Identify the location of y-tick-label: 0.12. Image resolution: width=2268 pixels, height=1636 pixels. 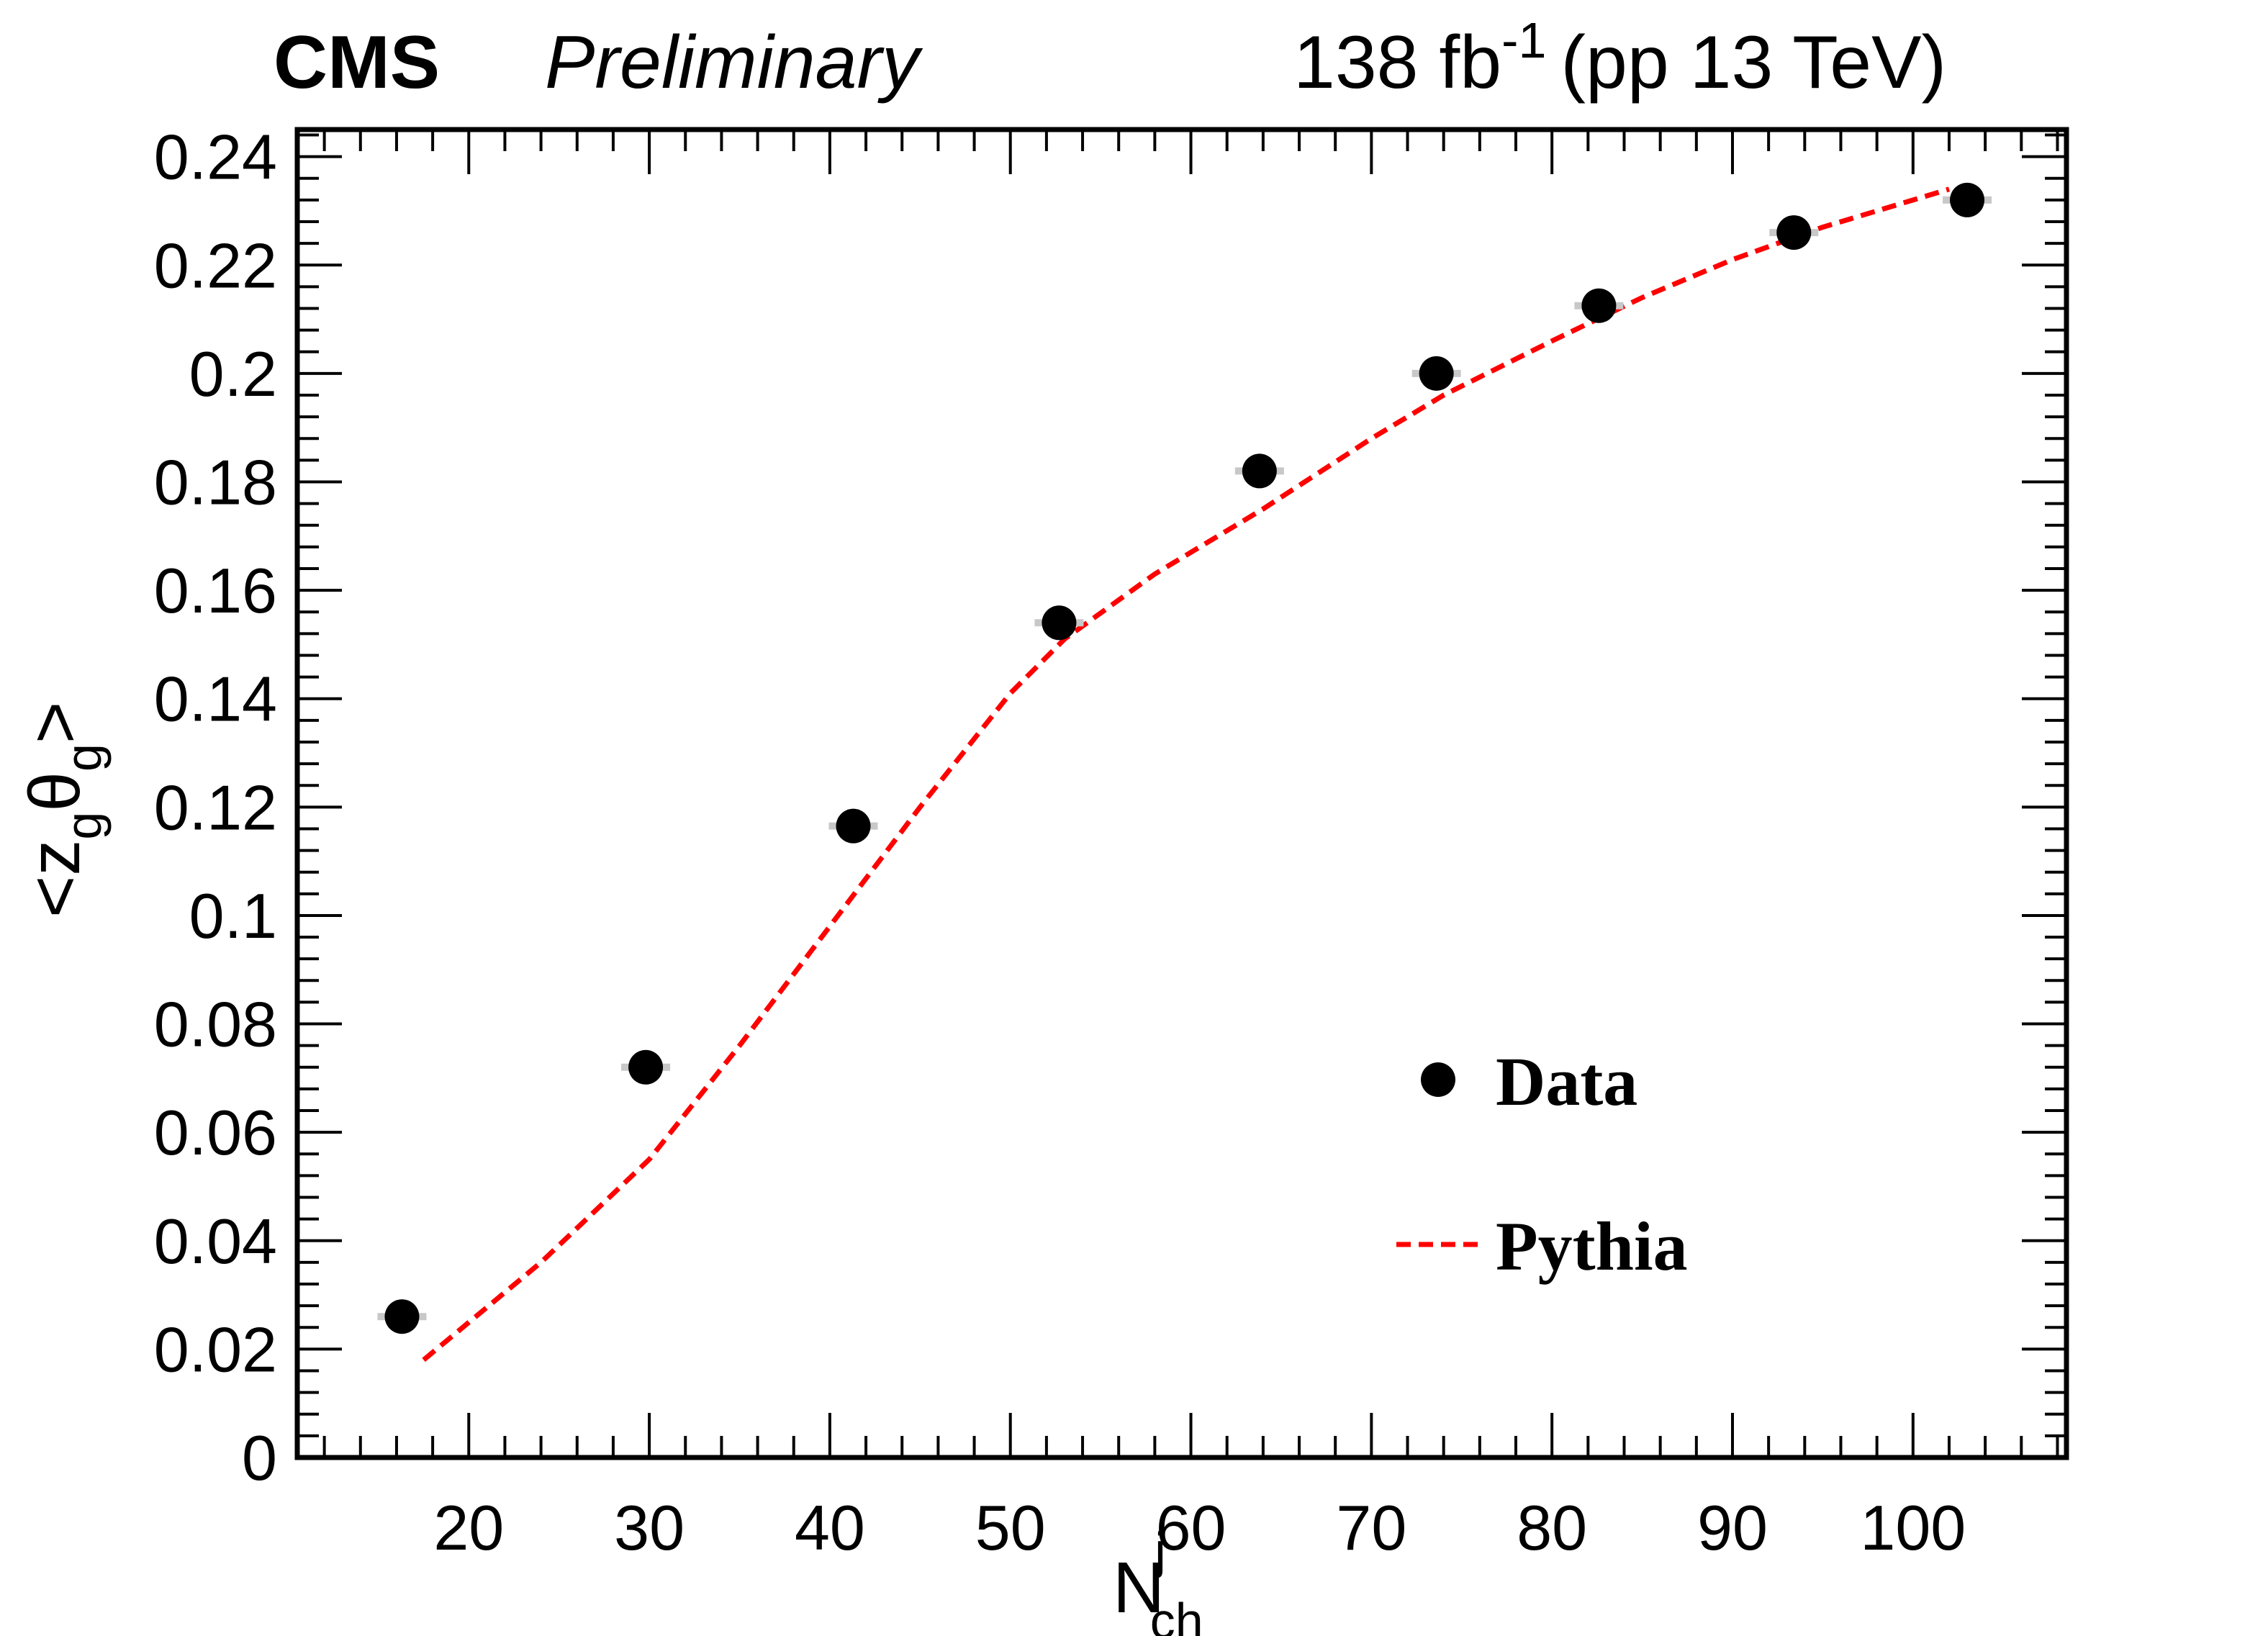
(215, 807).